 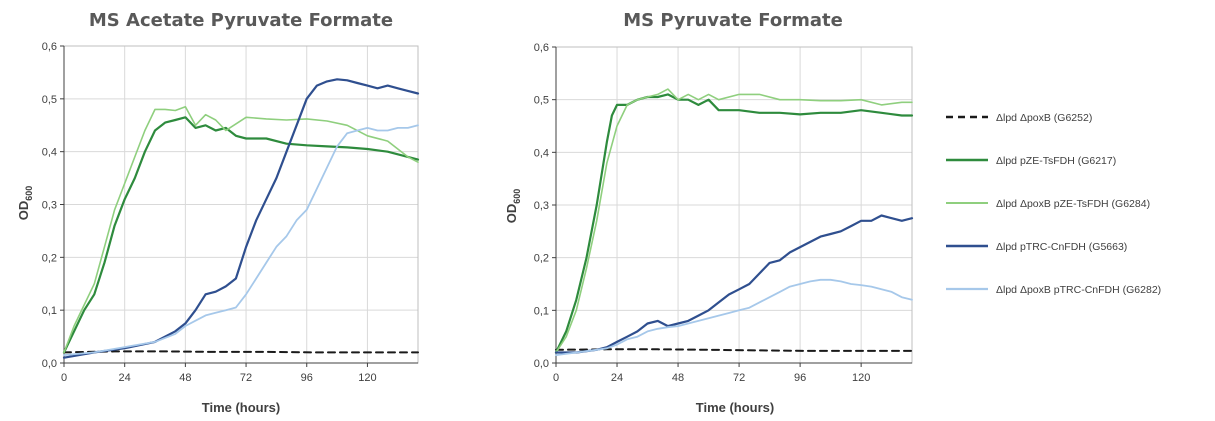 I want to click on chart-title: MS Acetate Pyruvate Formate, so click(x=241, y=20).